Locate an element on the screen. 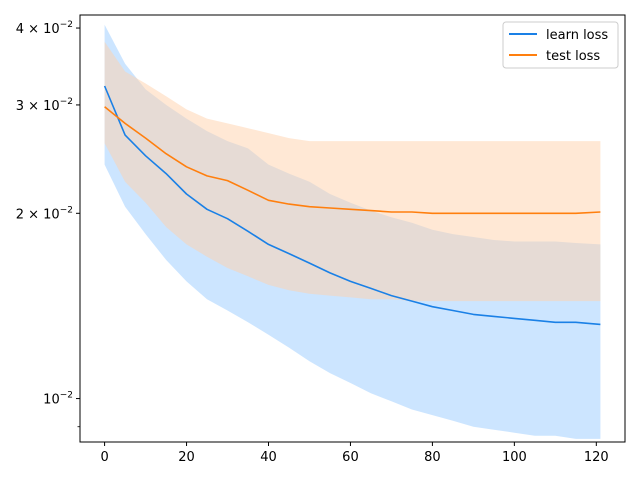 The height and width of the screenshot is (480, 640). y-axis: 10−2 2 × 10−2 3 × 10−2 4 × 10−2 is located at coordinates (48, 224).